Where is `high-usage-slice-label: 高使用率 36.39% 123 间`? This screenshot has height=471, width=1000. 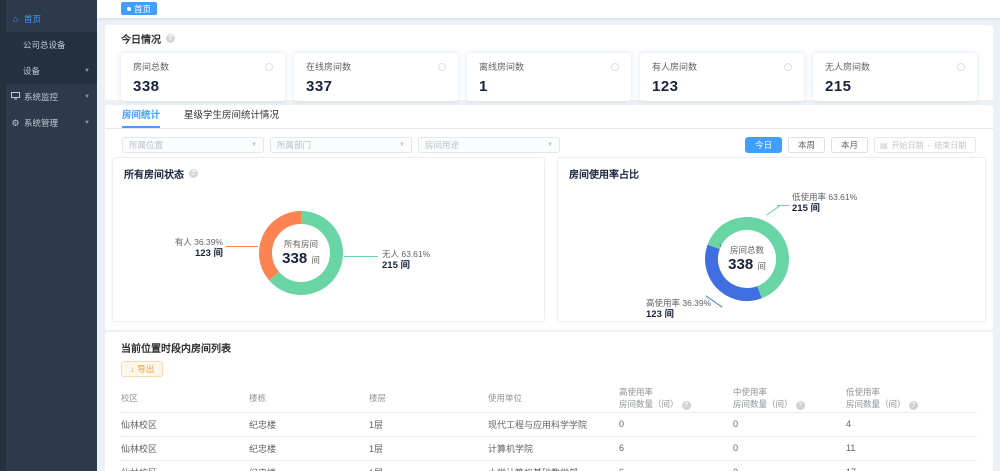
high-usage-slice-label: 高使用率 36.39% 123 间 is located at coordinates (679, 309).